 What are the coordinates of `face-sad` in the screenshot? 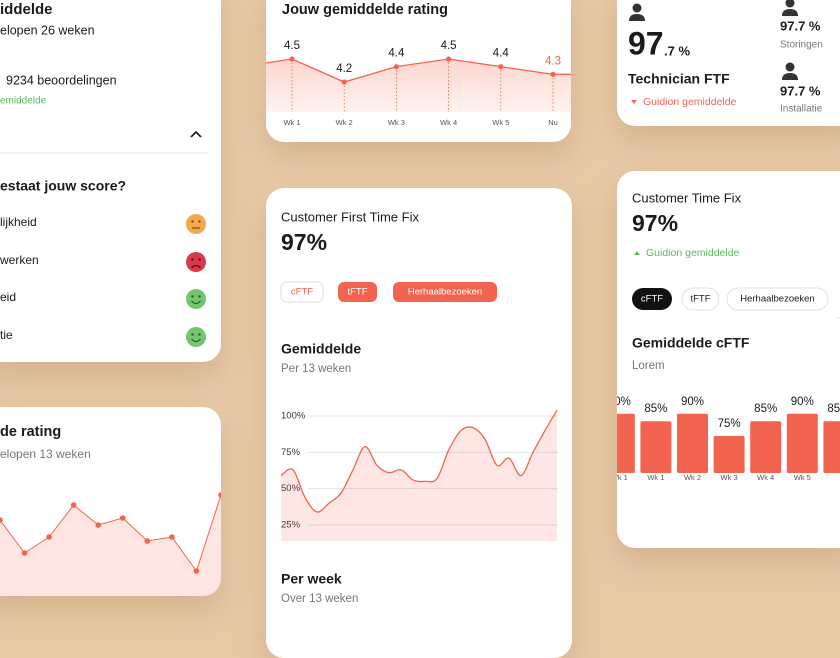 It's located at (196, 262).